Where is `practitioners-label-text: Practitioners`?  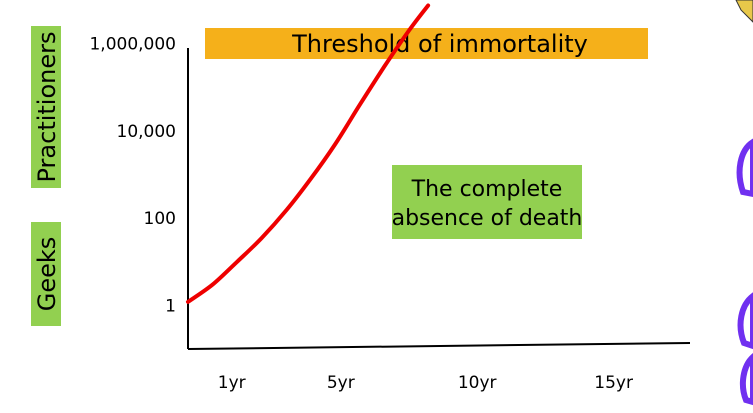 practitioners-label-text: Practitioners is located at coordinates (47, 106).